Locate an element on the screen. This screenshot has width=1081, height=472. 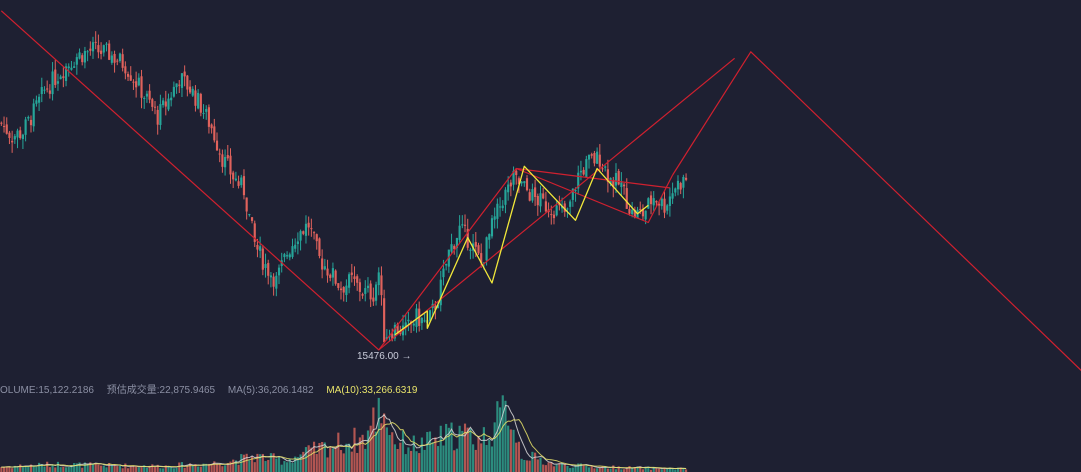
arrow-right-icon: → is located at coordinates (406, 356).